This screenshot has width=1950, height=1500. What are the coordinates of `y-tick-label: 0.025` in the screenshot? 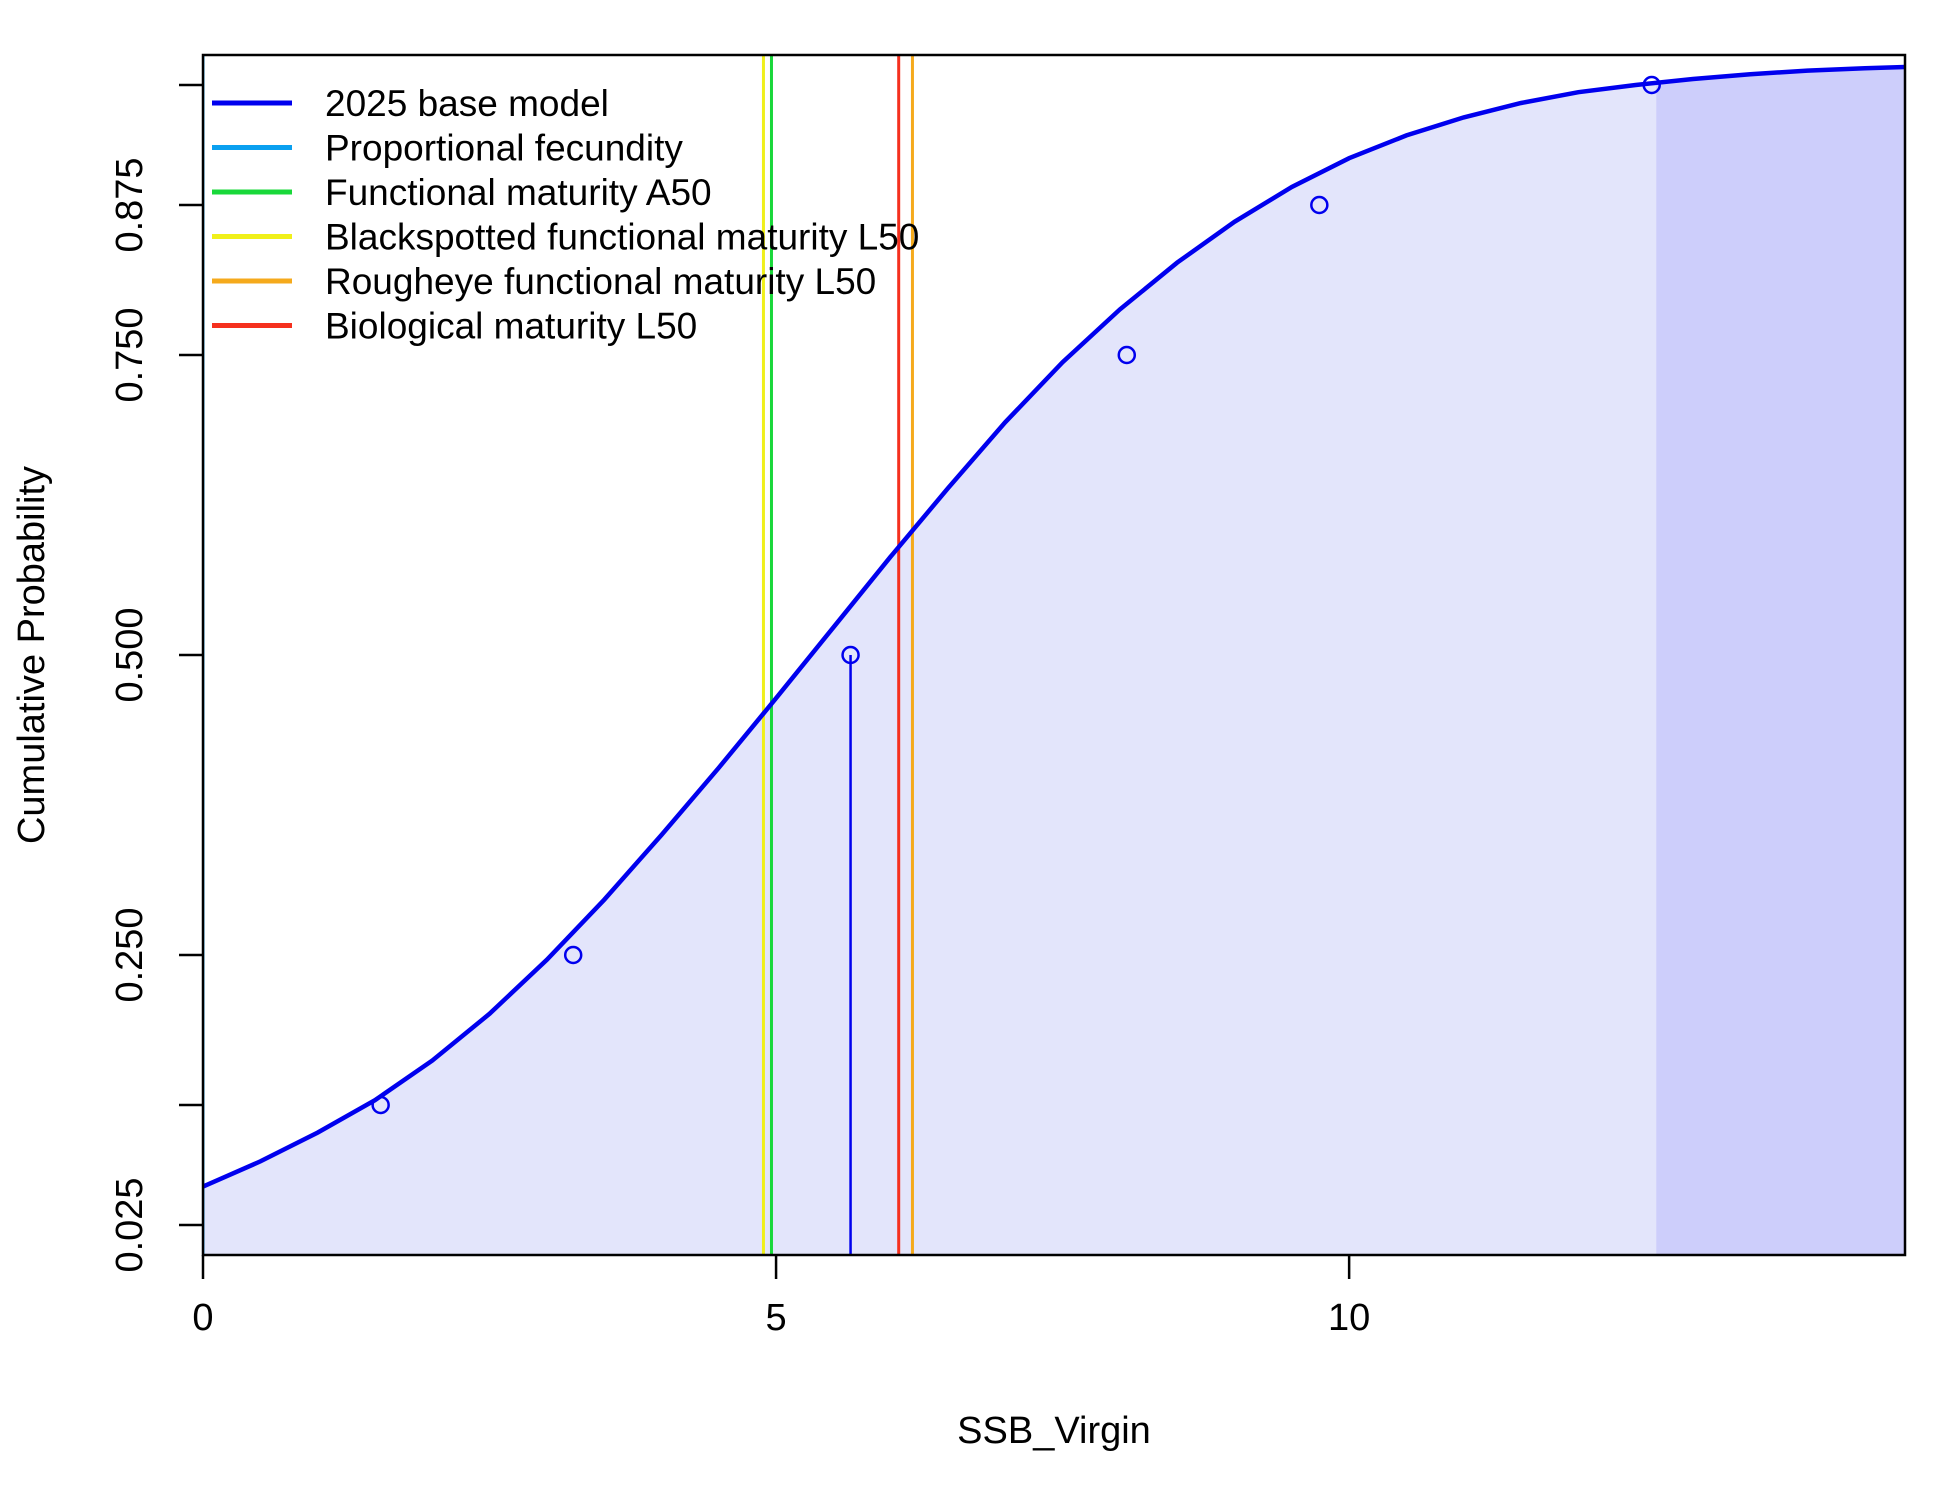 It's located at (130, 1224).